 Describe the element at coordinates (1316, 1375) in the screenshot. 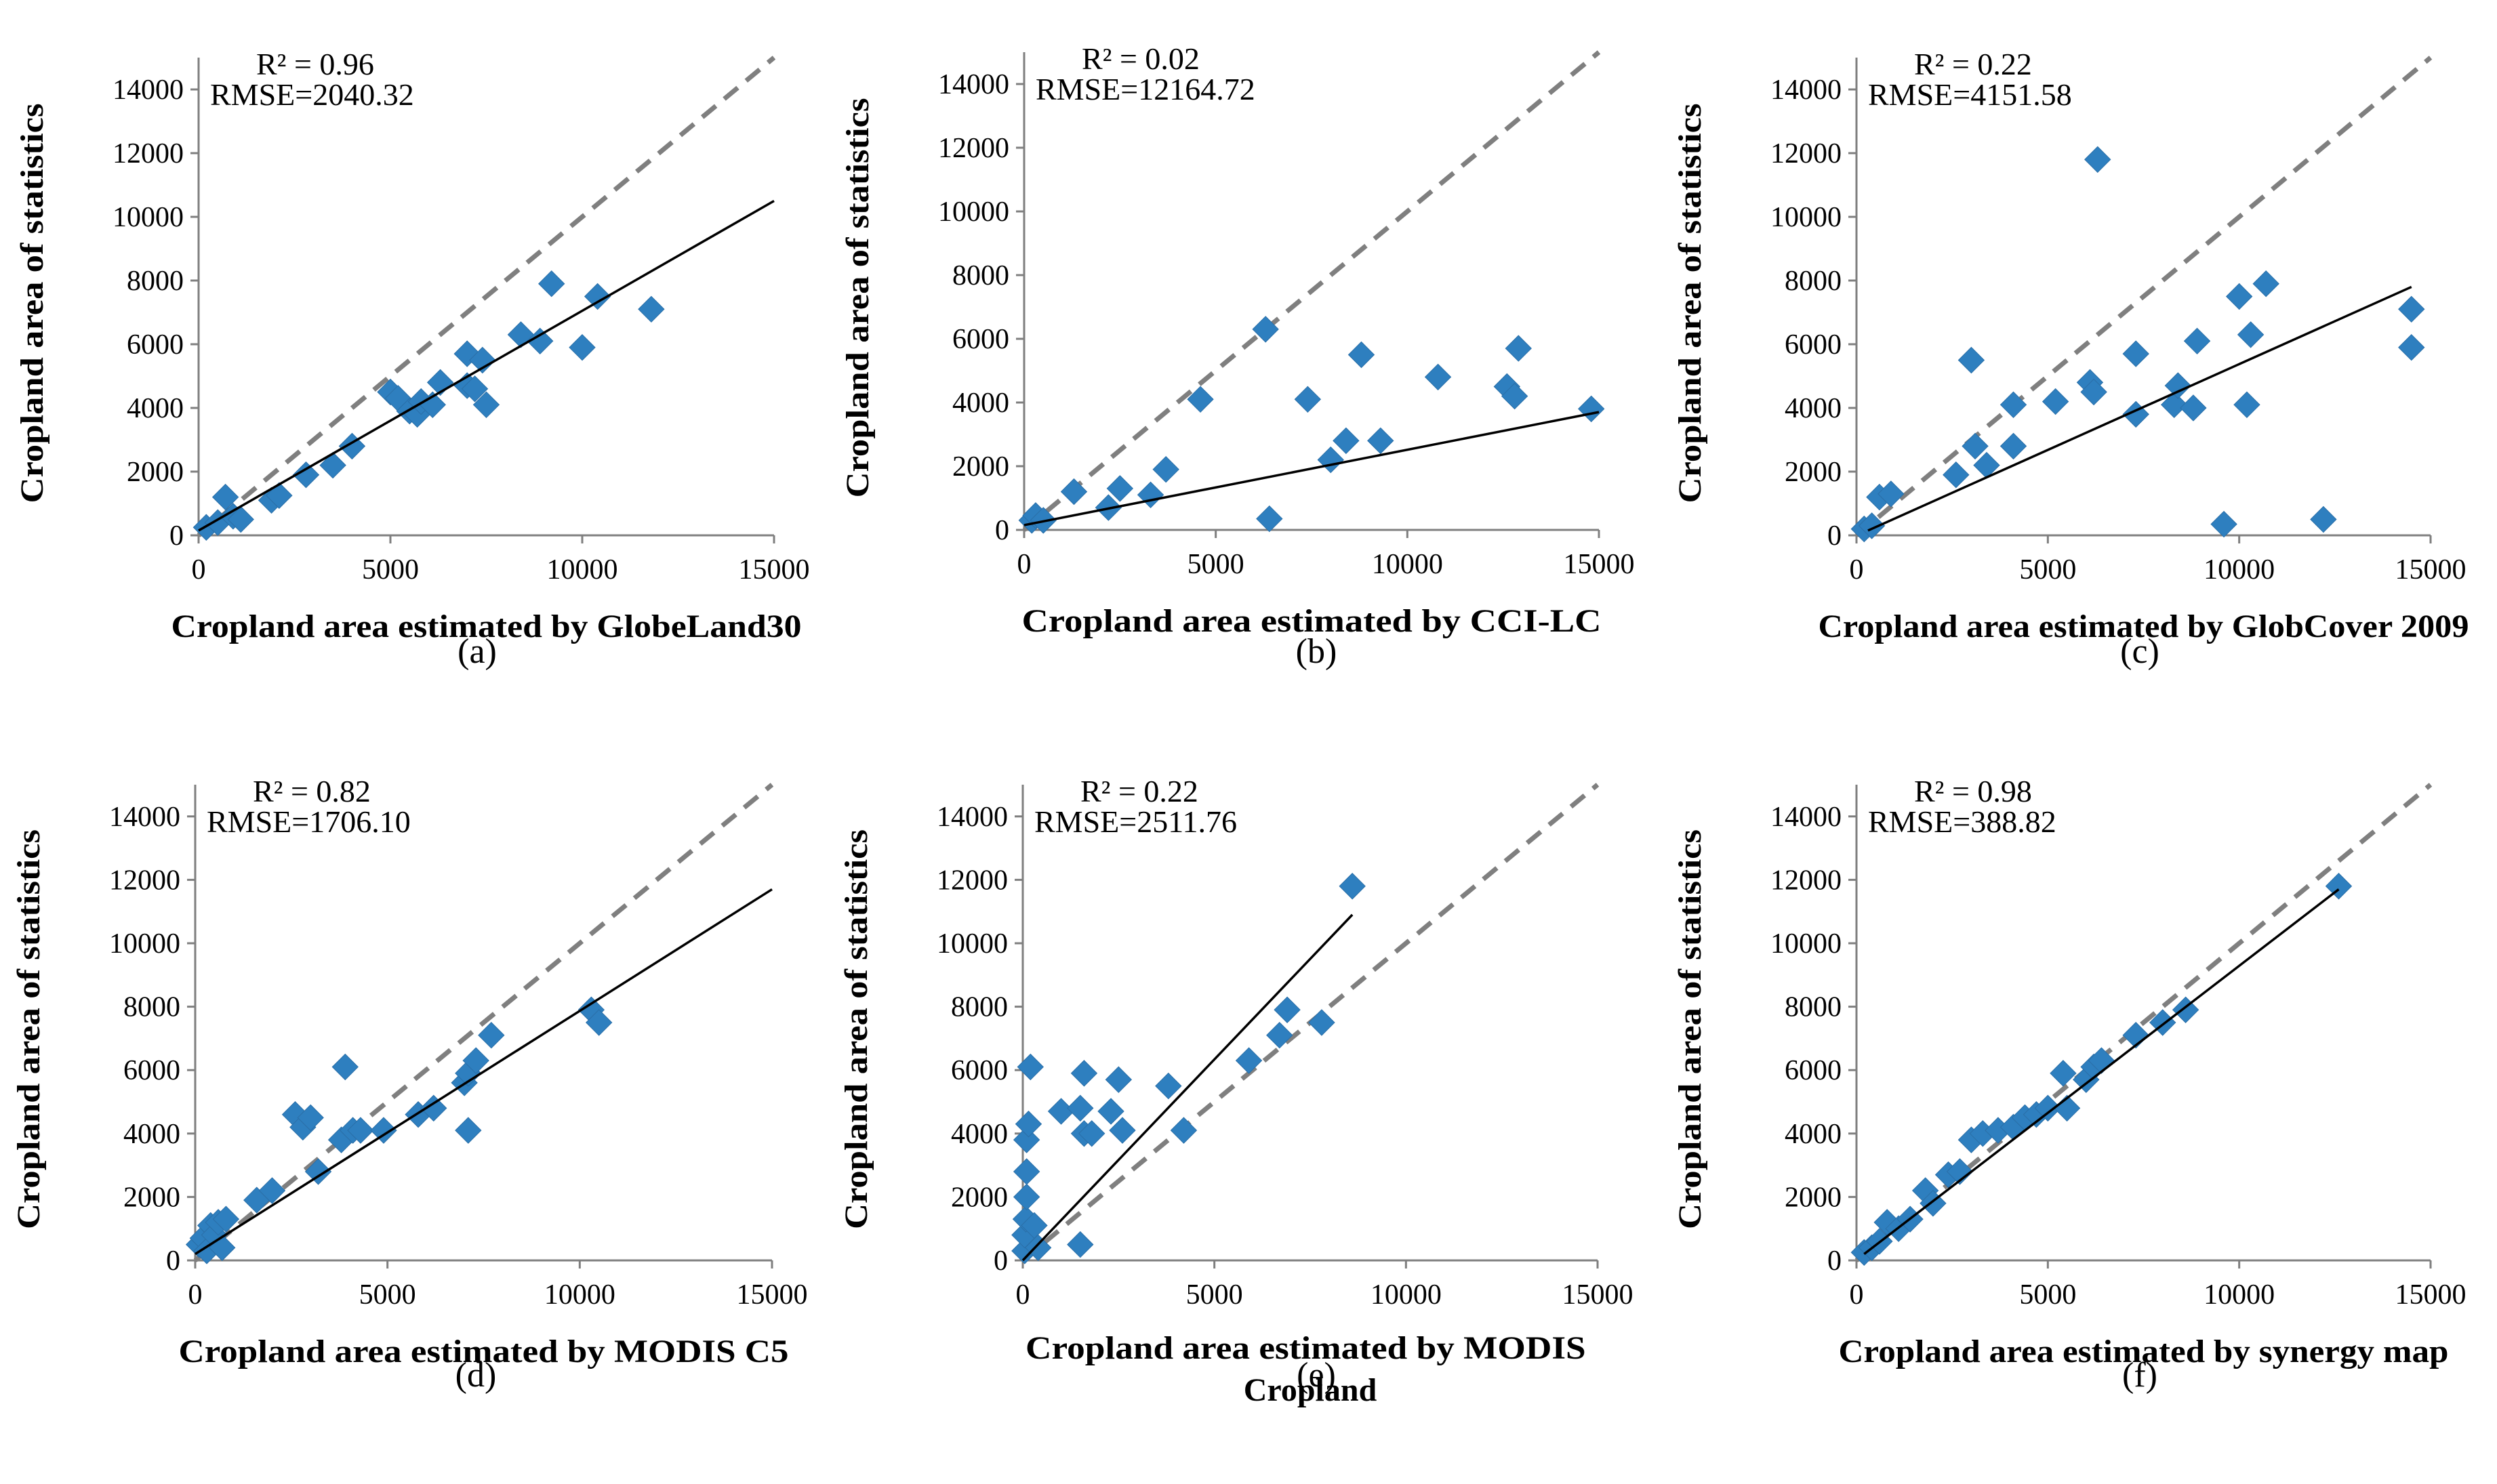

I see `panel-label: (e)` at that location.